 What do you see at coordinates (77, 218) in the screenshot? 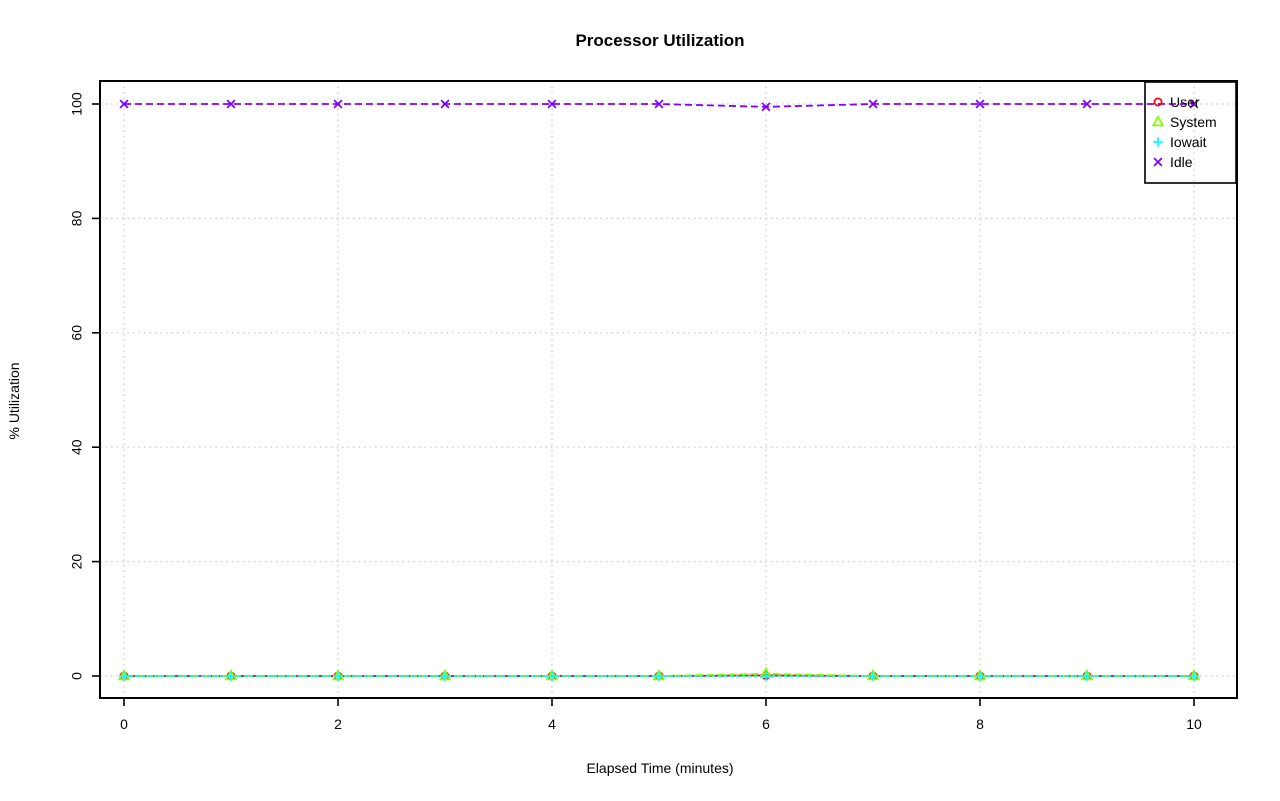
I see `y-tick-label: 80` at bounding box center [77, 218].